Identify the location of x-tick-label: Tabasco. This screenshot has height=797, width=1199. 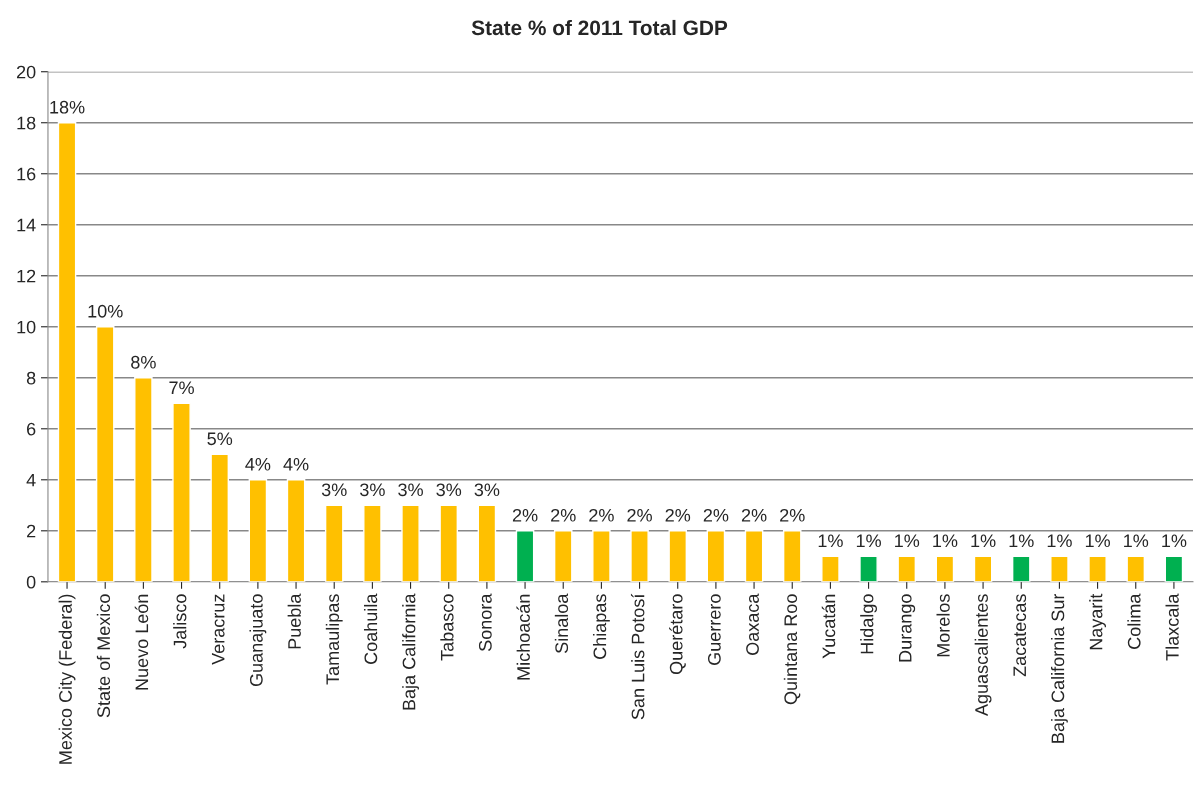
(447, 627).